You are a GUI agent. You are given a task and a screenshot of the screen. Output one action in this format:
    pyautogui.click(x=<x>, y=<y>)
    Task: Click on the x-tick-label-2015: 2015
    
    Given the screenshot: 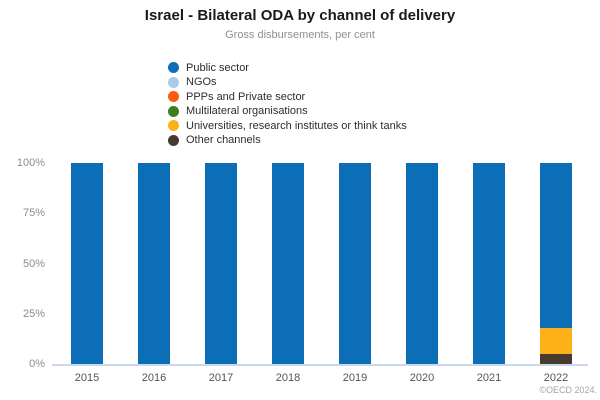 What is the action you would take?
    pyautogui.click(x=87, y=378)
    